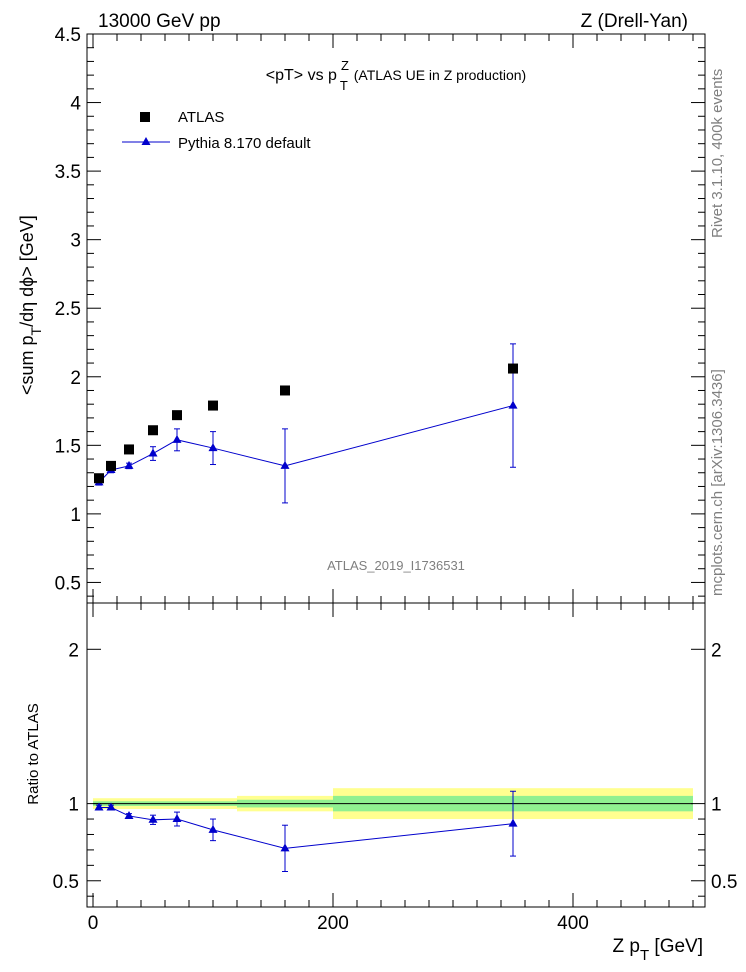  I want to click on ratio-y-tick-label: 2, so click(73, 650).